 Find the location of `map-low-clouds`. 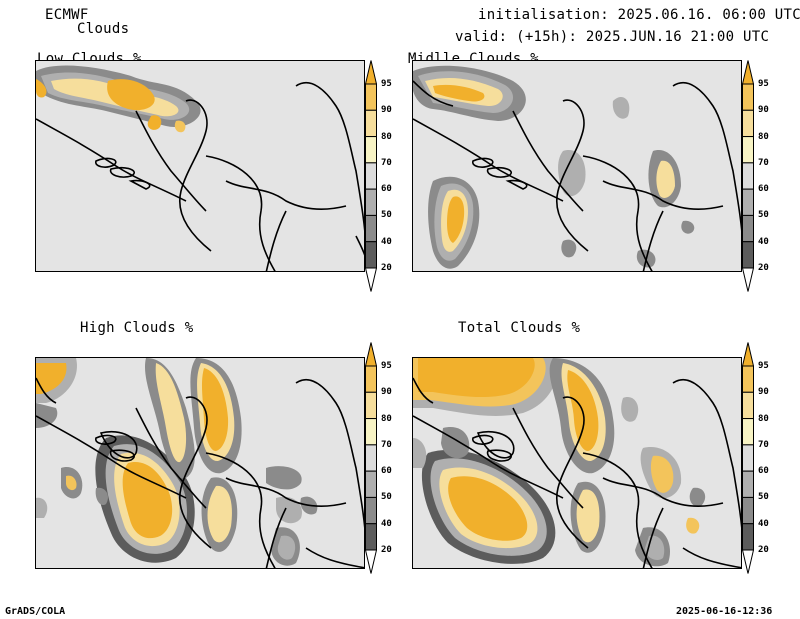

map-low-clouds is located at coordinates (200, 166).